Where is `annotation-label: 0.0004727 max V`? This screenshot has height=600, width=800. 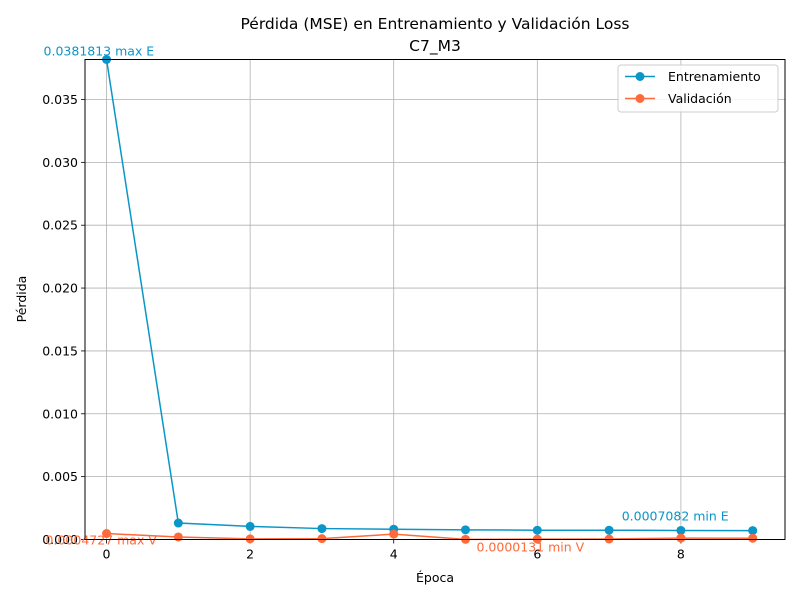
annotation-label: 0.0004727 max V is located at coordinates (102, 540).